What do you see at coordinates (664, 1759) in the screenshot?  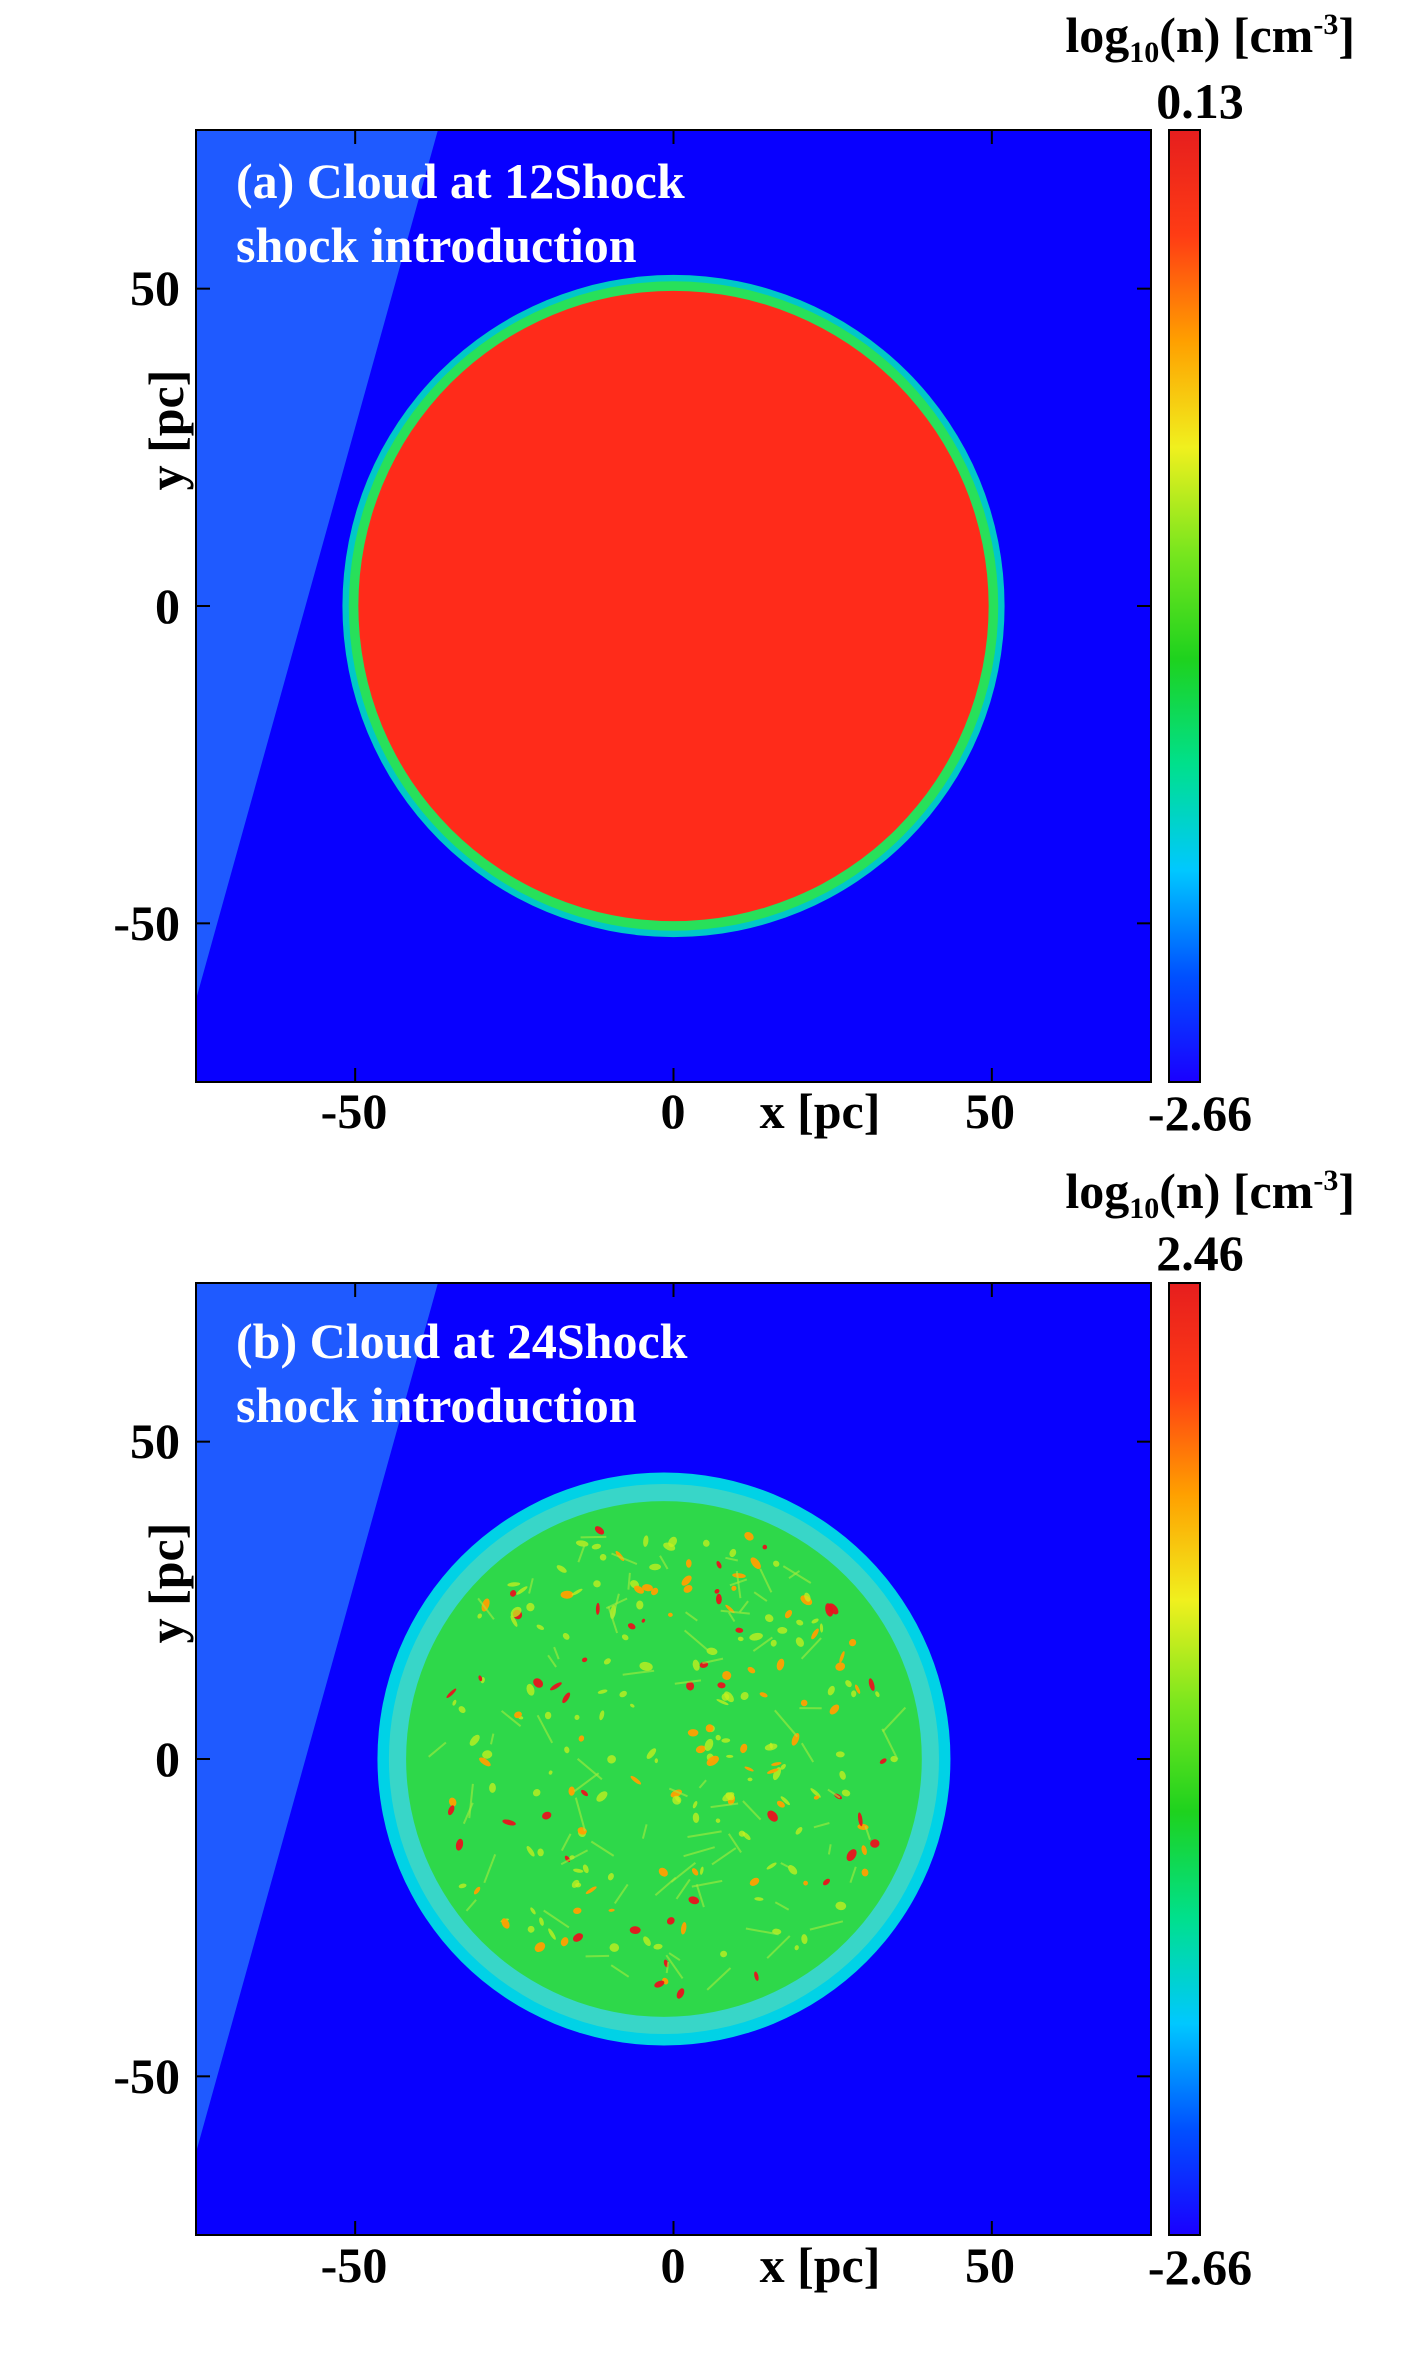 I see `cloud` at bounding box center [664, 1759].